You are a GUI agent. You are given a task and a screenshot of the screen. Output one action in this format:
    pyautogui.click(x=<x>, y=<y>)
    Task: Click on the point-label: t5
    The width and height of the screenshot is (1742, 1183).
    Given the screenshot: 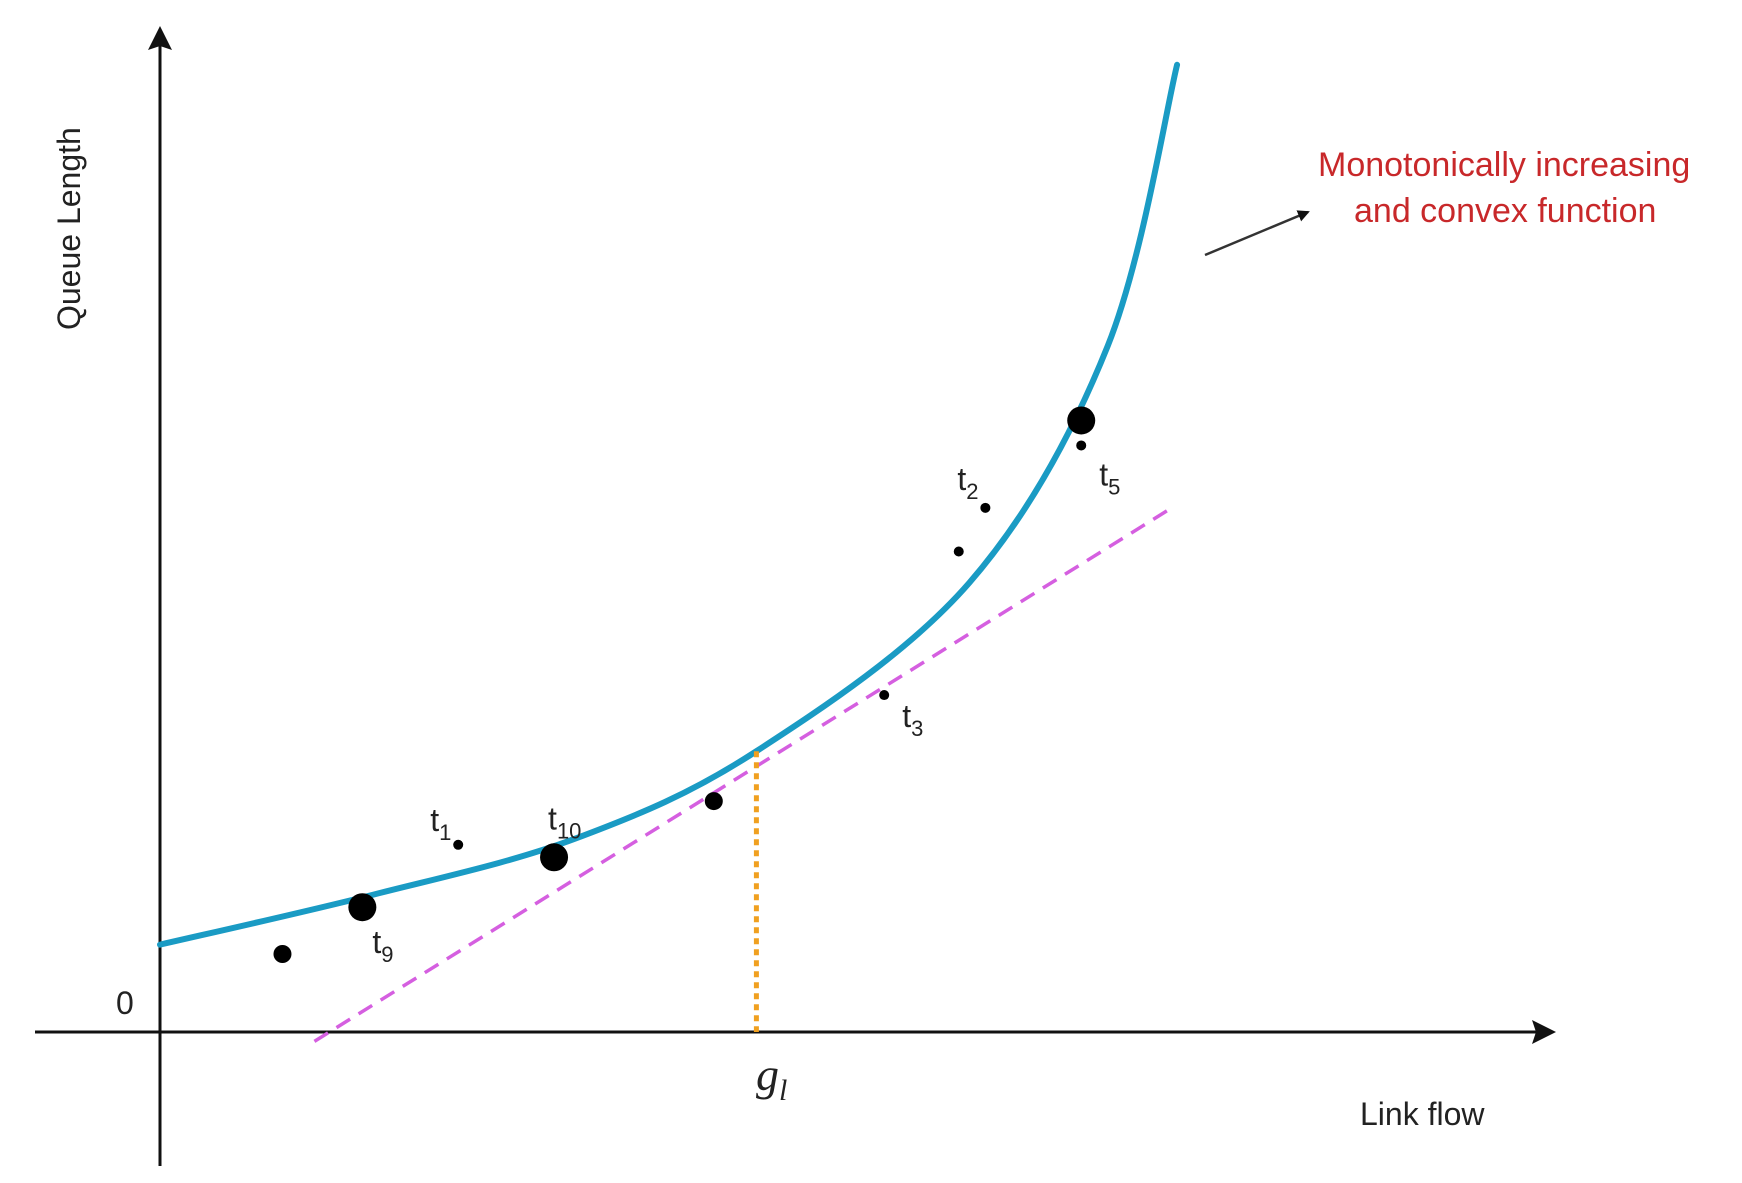 What is the action you would take?
    pyautogui.click(x=1109, y=477)
    